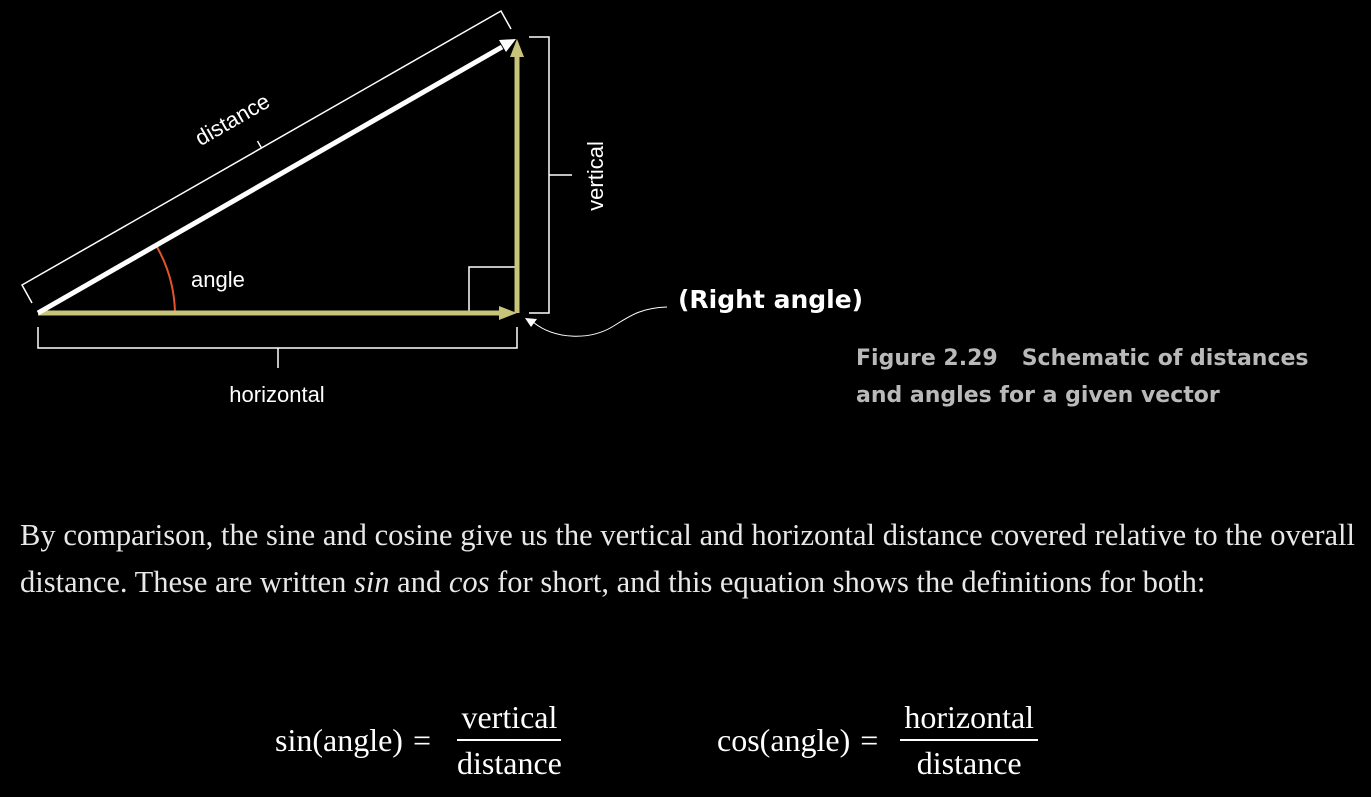  I want to click on cosine-lhs: cos(angle), so click(784, 739).